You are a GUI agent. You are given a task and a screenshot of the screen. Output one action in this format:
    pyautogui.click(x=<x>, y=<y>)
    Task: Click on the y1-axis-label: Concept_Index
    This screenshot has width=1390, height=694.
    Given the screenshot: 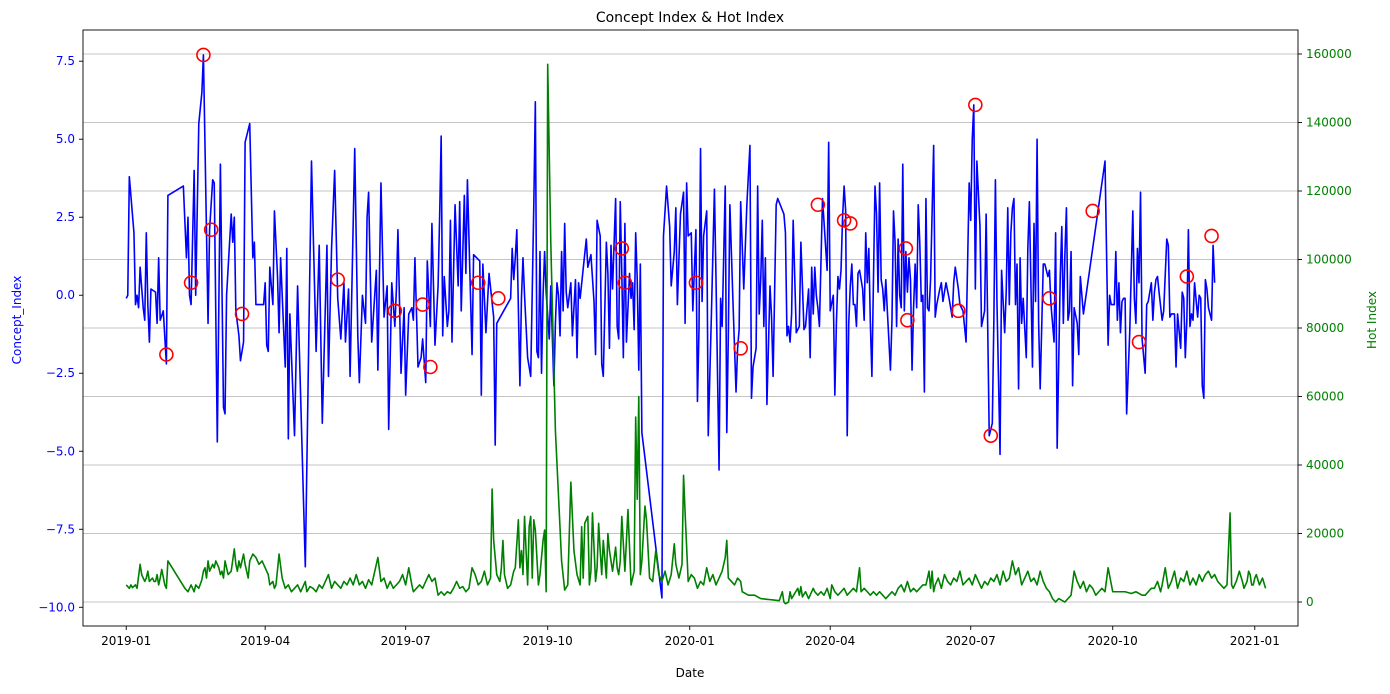 What is the action you would take?
    pyautogui.click(x=17, y=320)
    